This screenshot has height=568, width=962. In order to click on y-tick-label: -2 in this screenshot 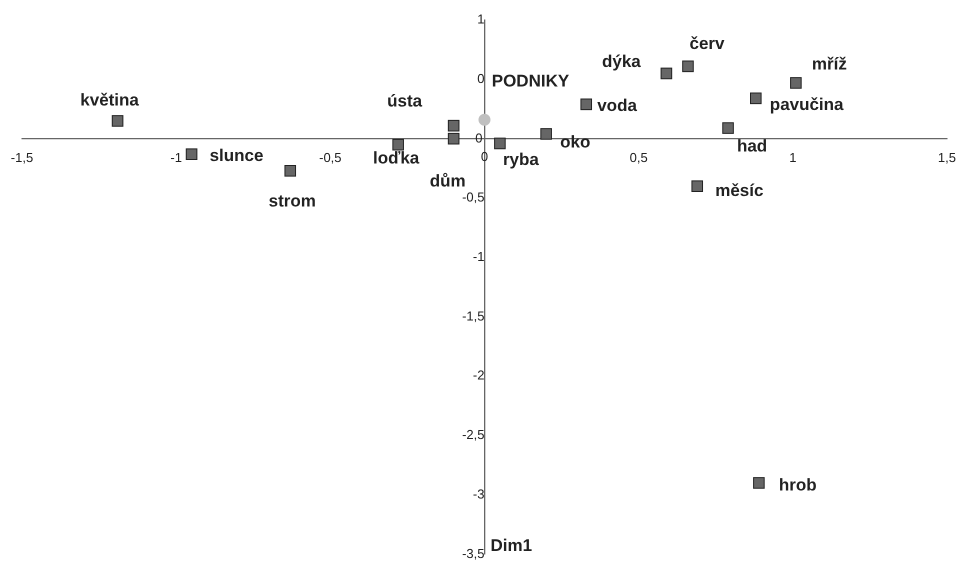, I will do `click(478, 375)`.